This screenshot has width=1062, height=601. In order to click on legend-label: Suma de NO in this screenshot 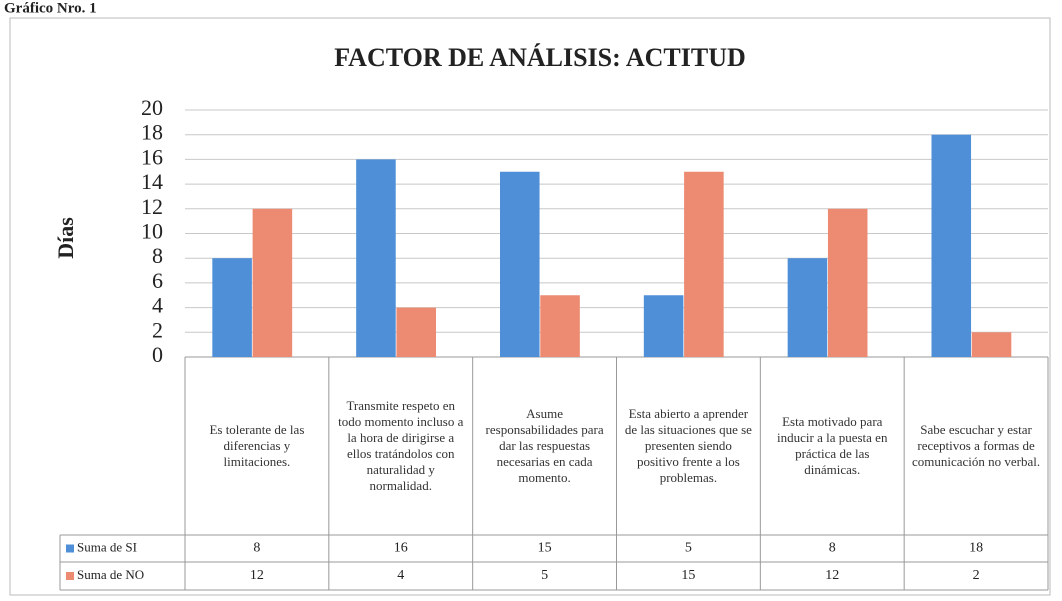, I will do `click(110, 574)`.